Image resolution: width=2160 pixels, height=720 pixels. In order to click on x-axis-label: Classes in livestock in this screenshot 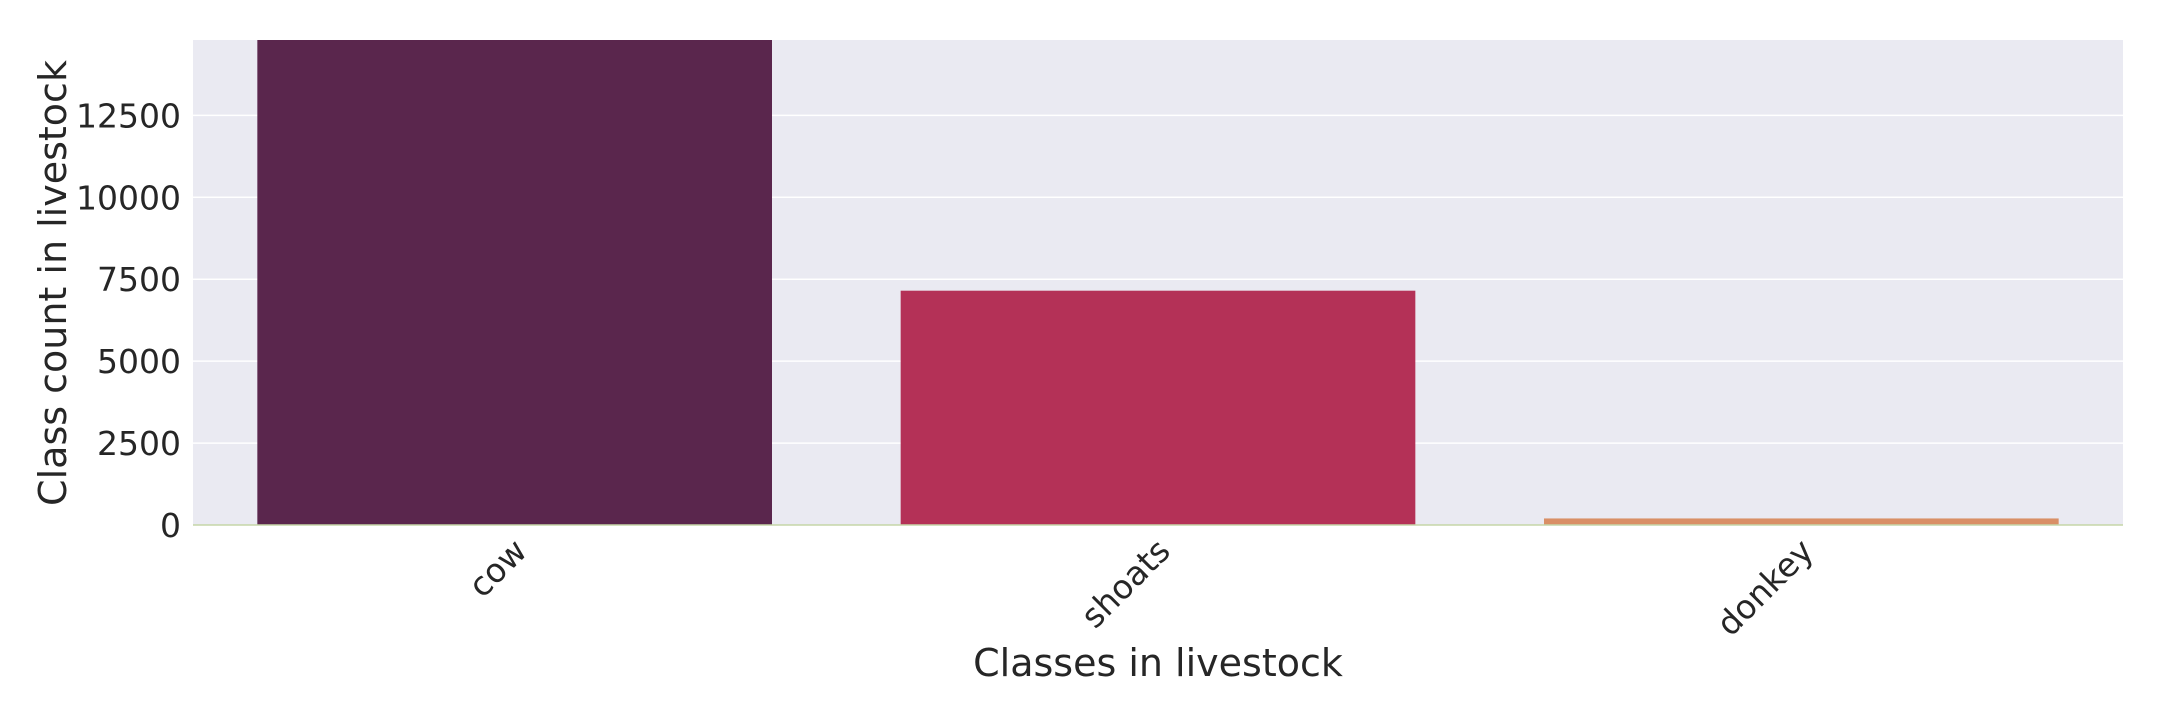, I will do `click(1158, 663)`.